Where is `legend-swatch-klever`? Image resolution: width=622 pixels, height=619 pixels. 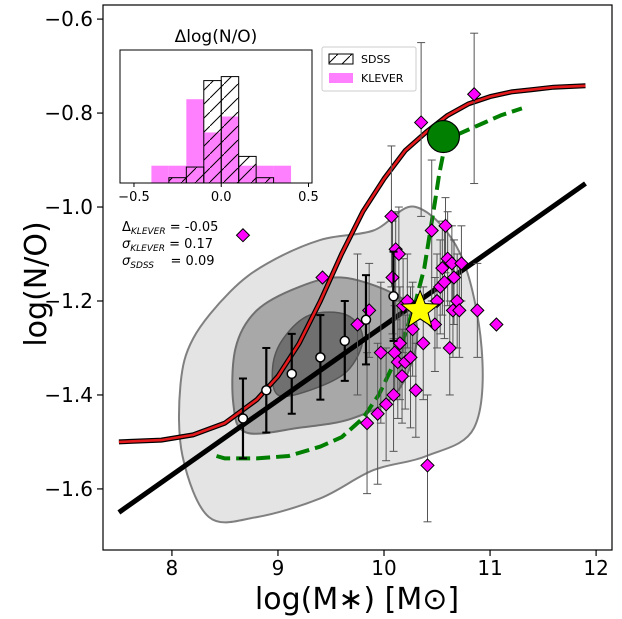
legend-swatch-klever is located at coordinates (341, 78).